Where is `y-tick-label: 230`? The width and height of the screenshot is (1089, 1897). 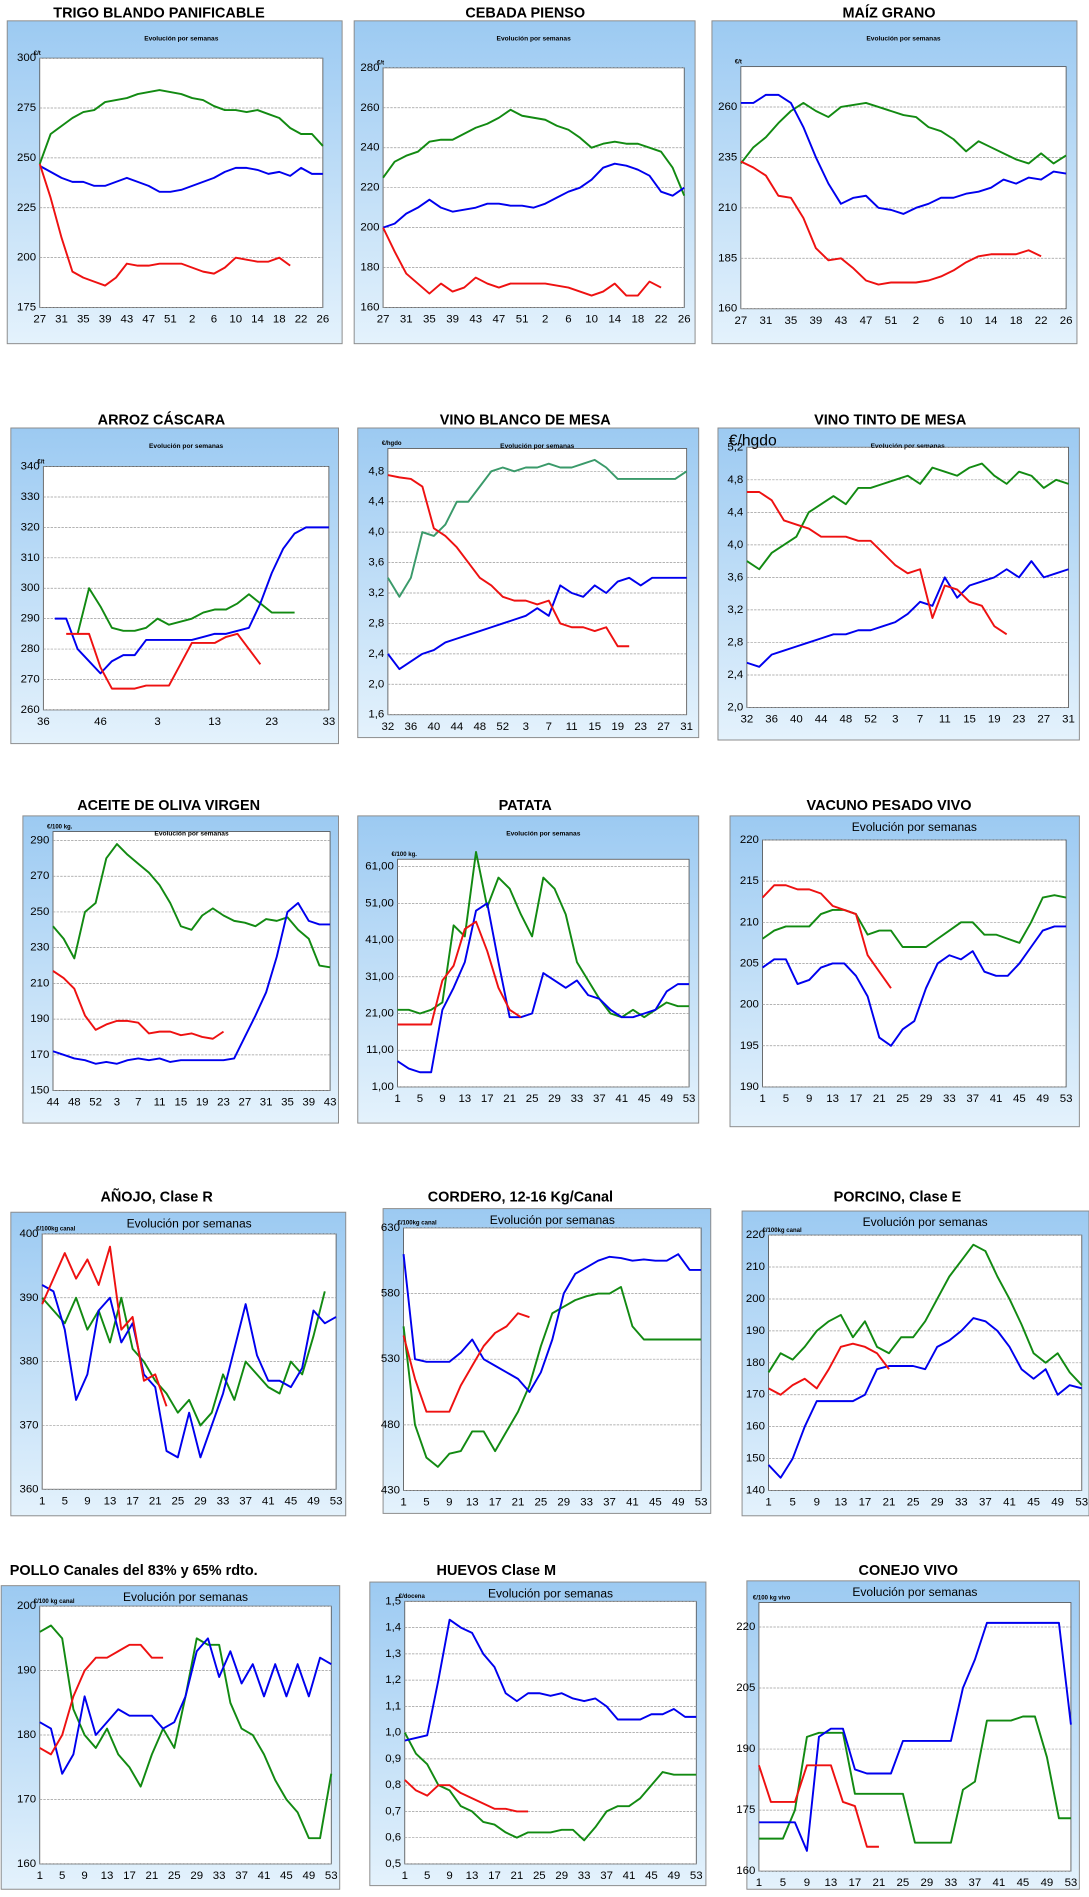
y-tick-label: 230 is located at coordinates (39, 948).